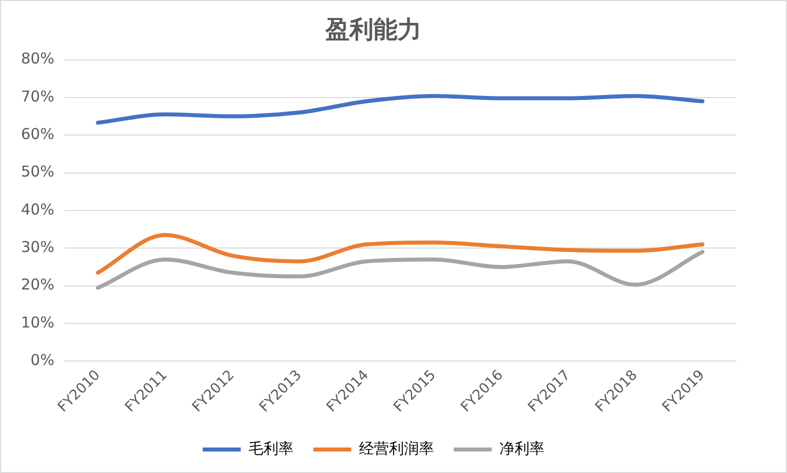 Image resolution: width=787 pixels, height=473 pixels. I want to click on y-tick-label: 60%, so click(37, 134).